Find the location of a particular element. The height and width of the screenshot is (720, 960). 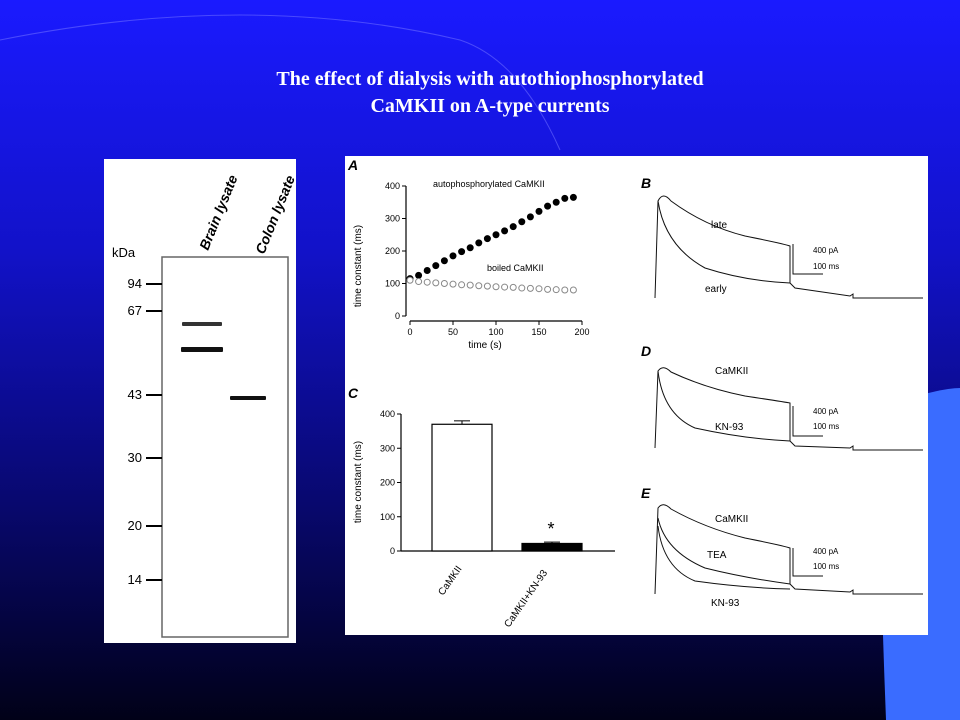

panel-b-label-late: late is located at coordinates (719, 225).